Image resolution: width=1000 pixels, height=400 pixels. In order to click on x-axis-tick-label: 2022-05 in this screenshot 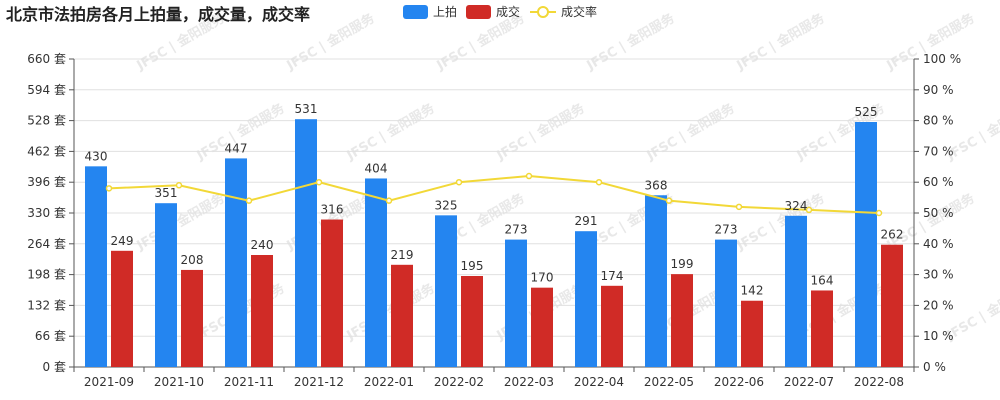, I will do `click(669, 382)`.